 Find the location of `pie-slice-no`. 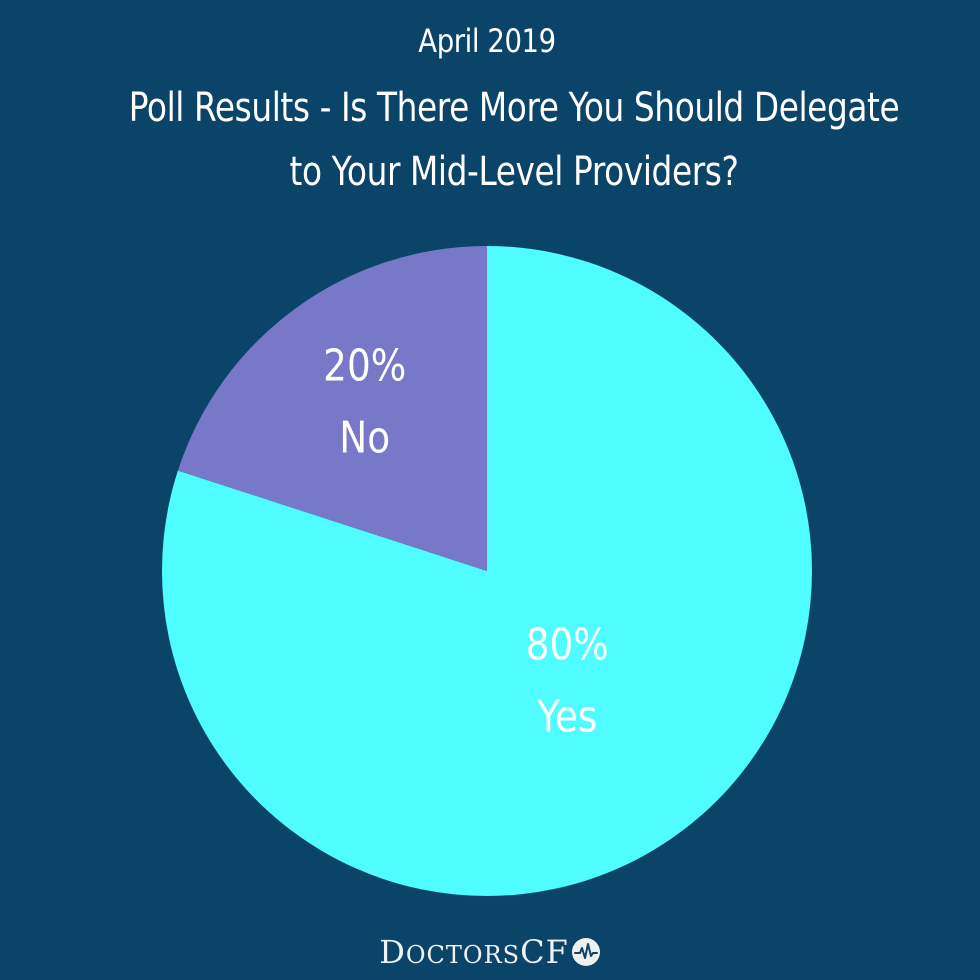

pie-slice-no is located at coordinates (332, 408).